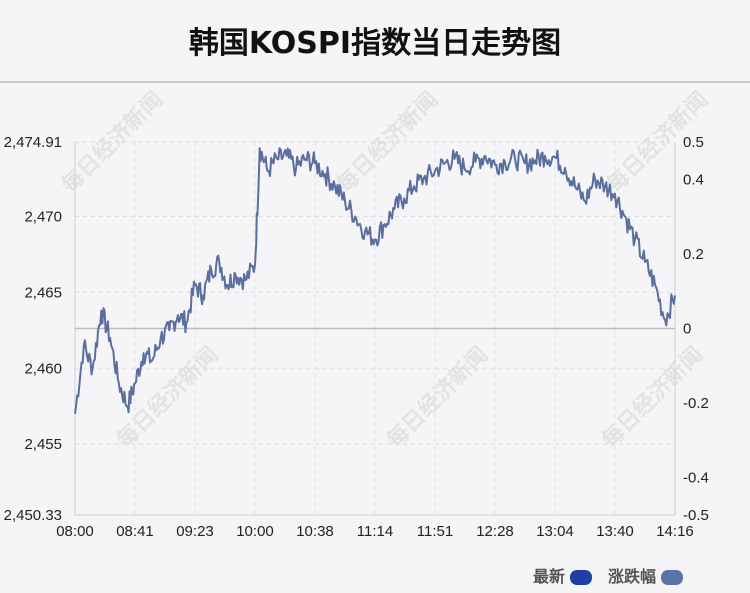 The image size is (750, 593). I want to click on x-tick-label: 14:16, so click(675, 531).